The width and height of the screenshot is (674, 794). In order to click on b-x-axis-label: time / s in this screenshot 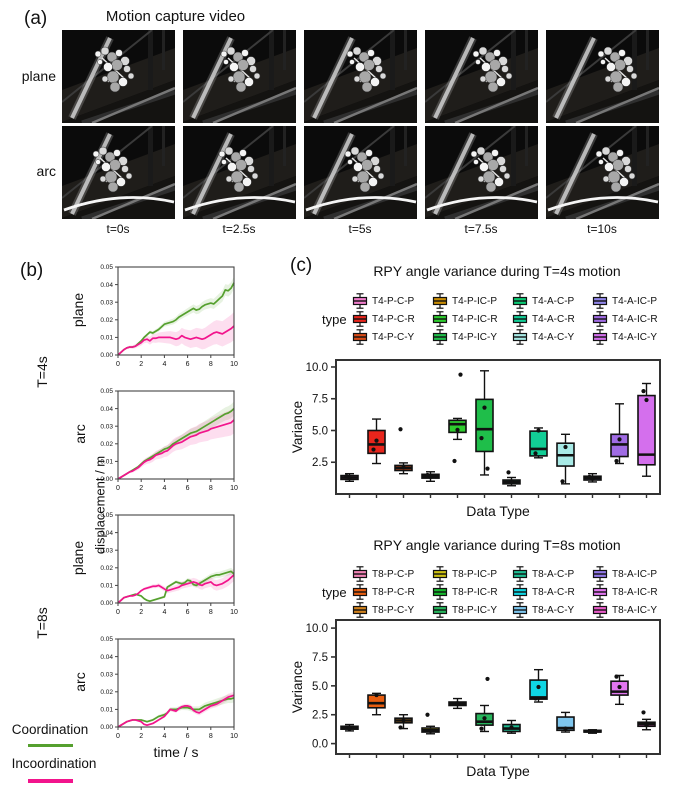, I will do `click(176, 752)`.